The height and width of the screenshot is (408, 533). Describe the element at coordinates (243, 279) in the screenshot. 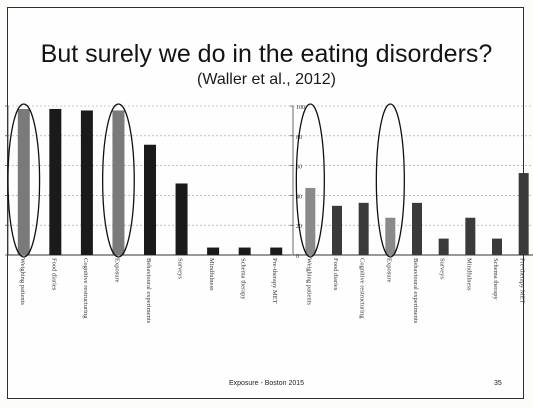

I see `category-label-1-schema-therapy: Schema therapy` at that location.